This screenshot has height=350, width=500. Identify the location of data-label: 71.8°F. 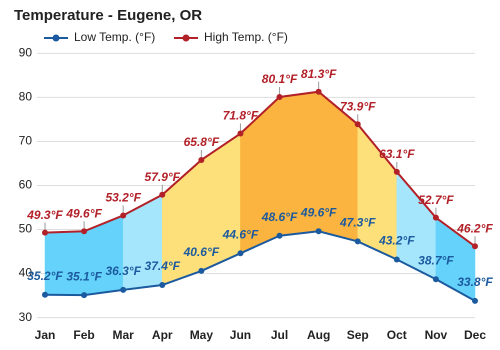
(241, 116).